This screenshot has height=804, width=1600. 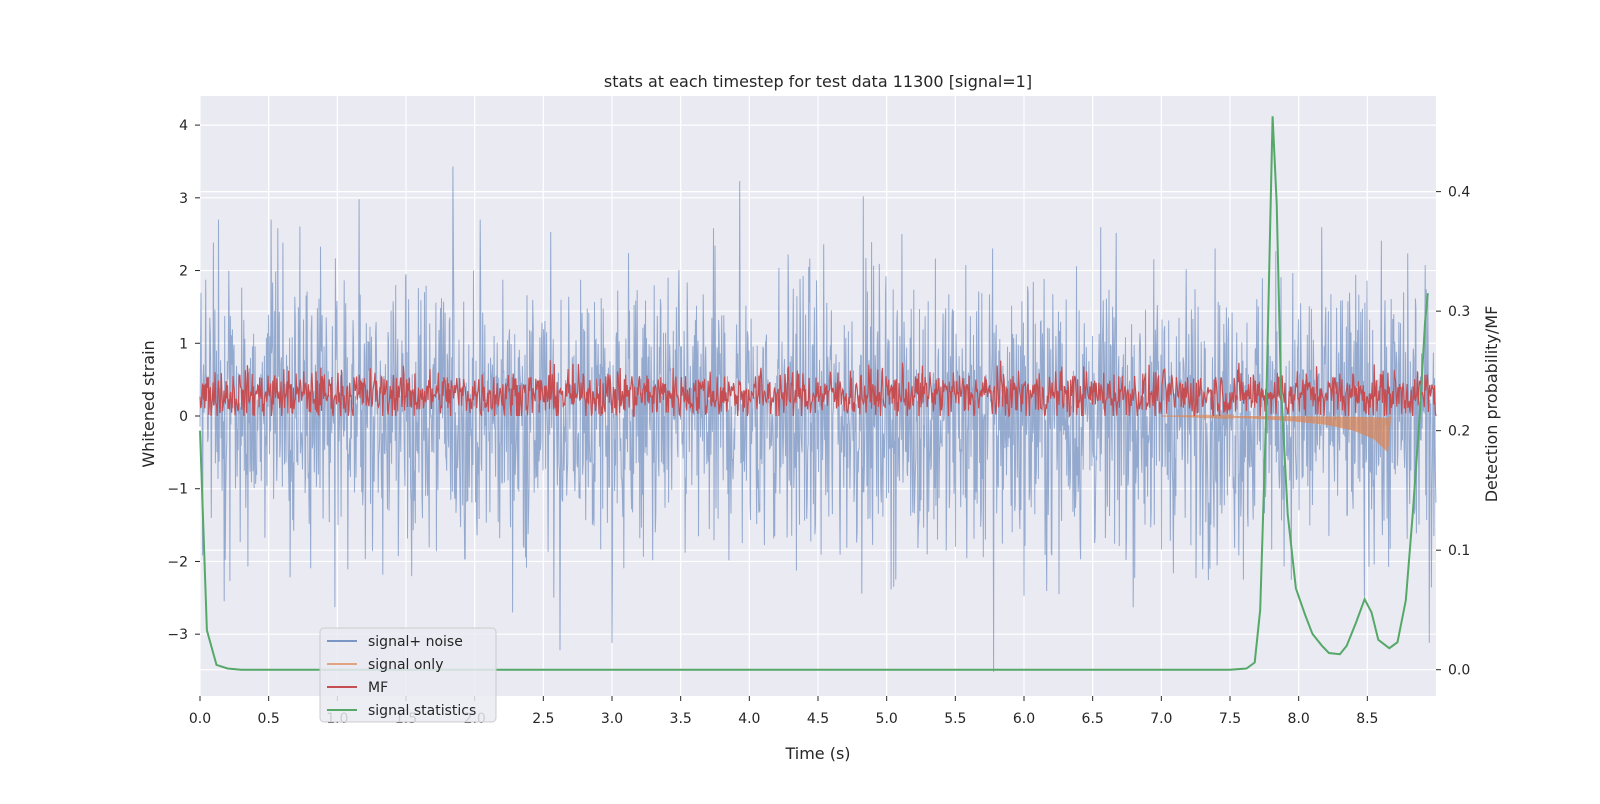 What do you see at coordinates (1093, 719) in the screenshot?
I see `x-tick-label: 6.5` at bounding box center [1093, 719].